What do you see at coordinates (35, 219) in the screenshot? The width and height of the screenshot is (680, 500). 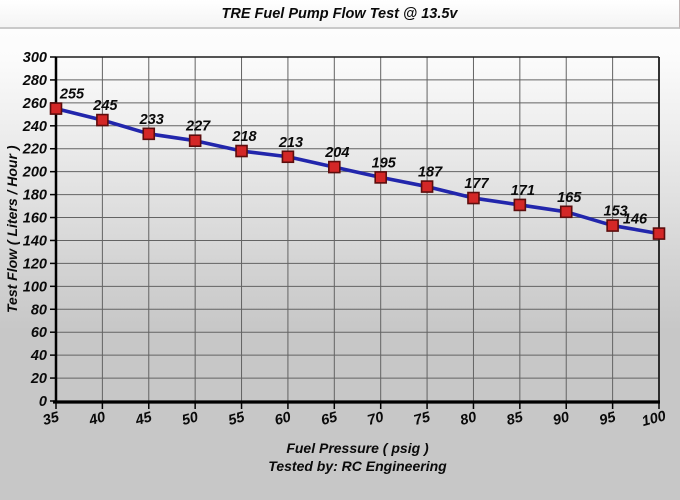 I see `y-tick-label: 160` at bounding box center [35, 219].